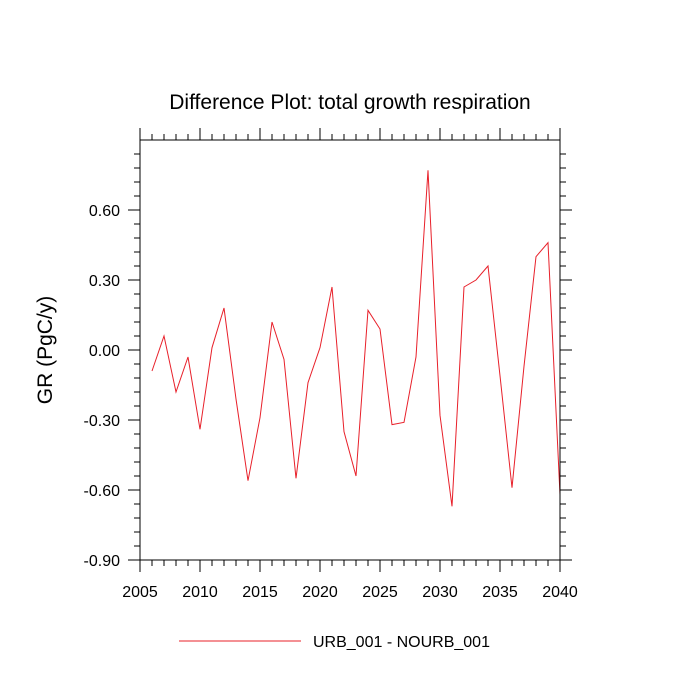 Image resolution: width=700 pixels, height=700 pixels. I want to click on y-axis-label: GR (PgC/y), so click(45, 350).